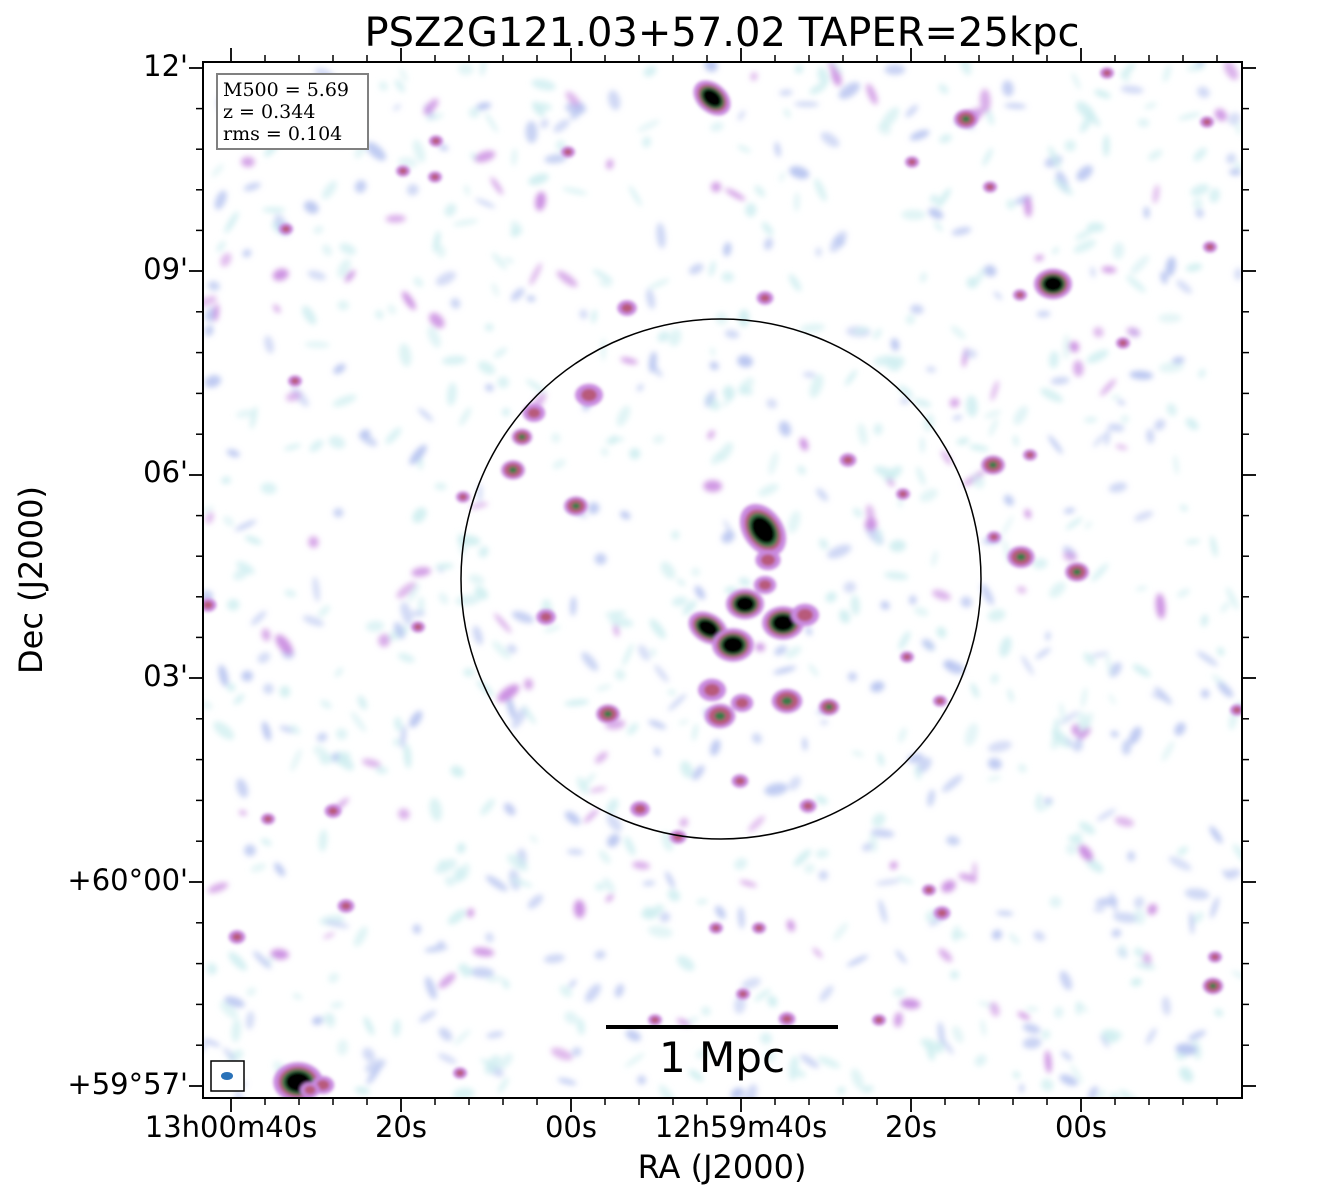  I want to click on info-box: M500 = 5.69 z = 0.344 rms = 0.104, so click(292, 111).